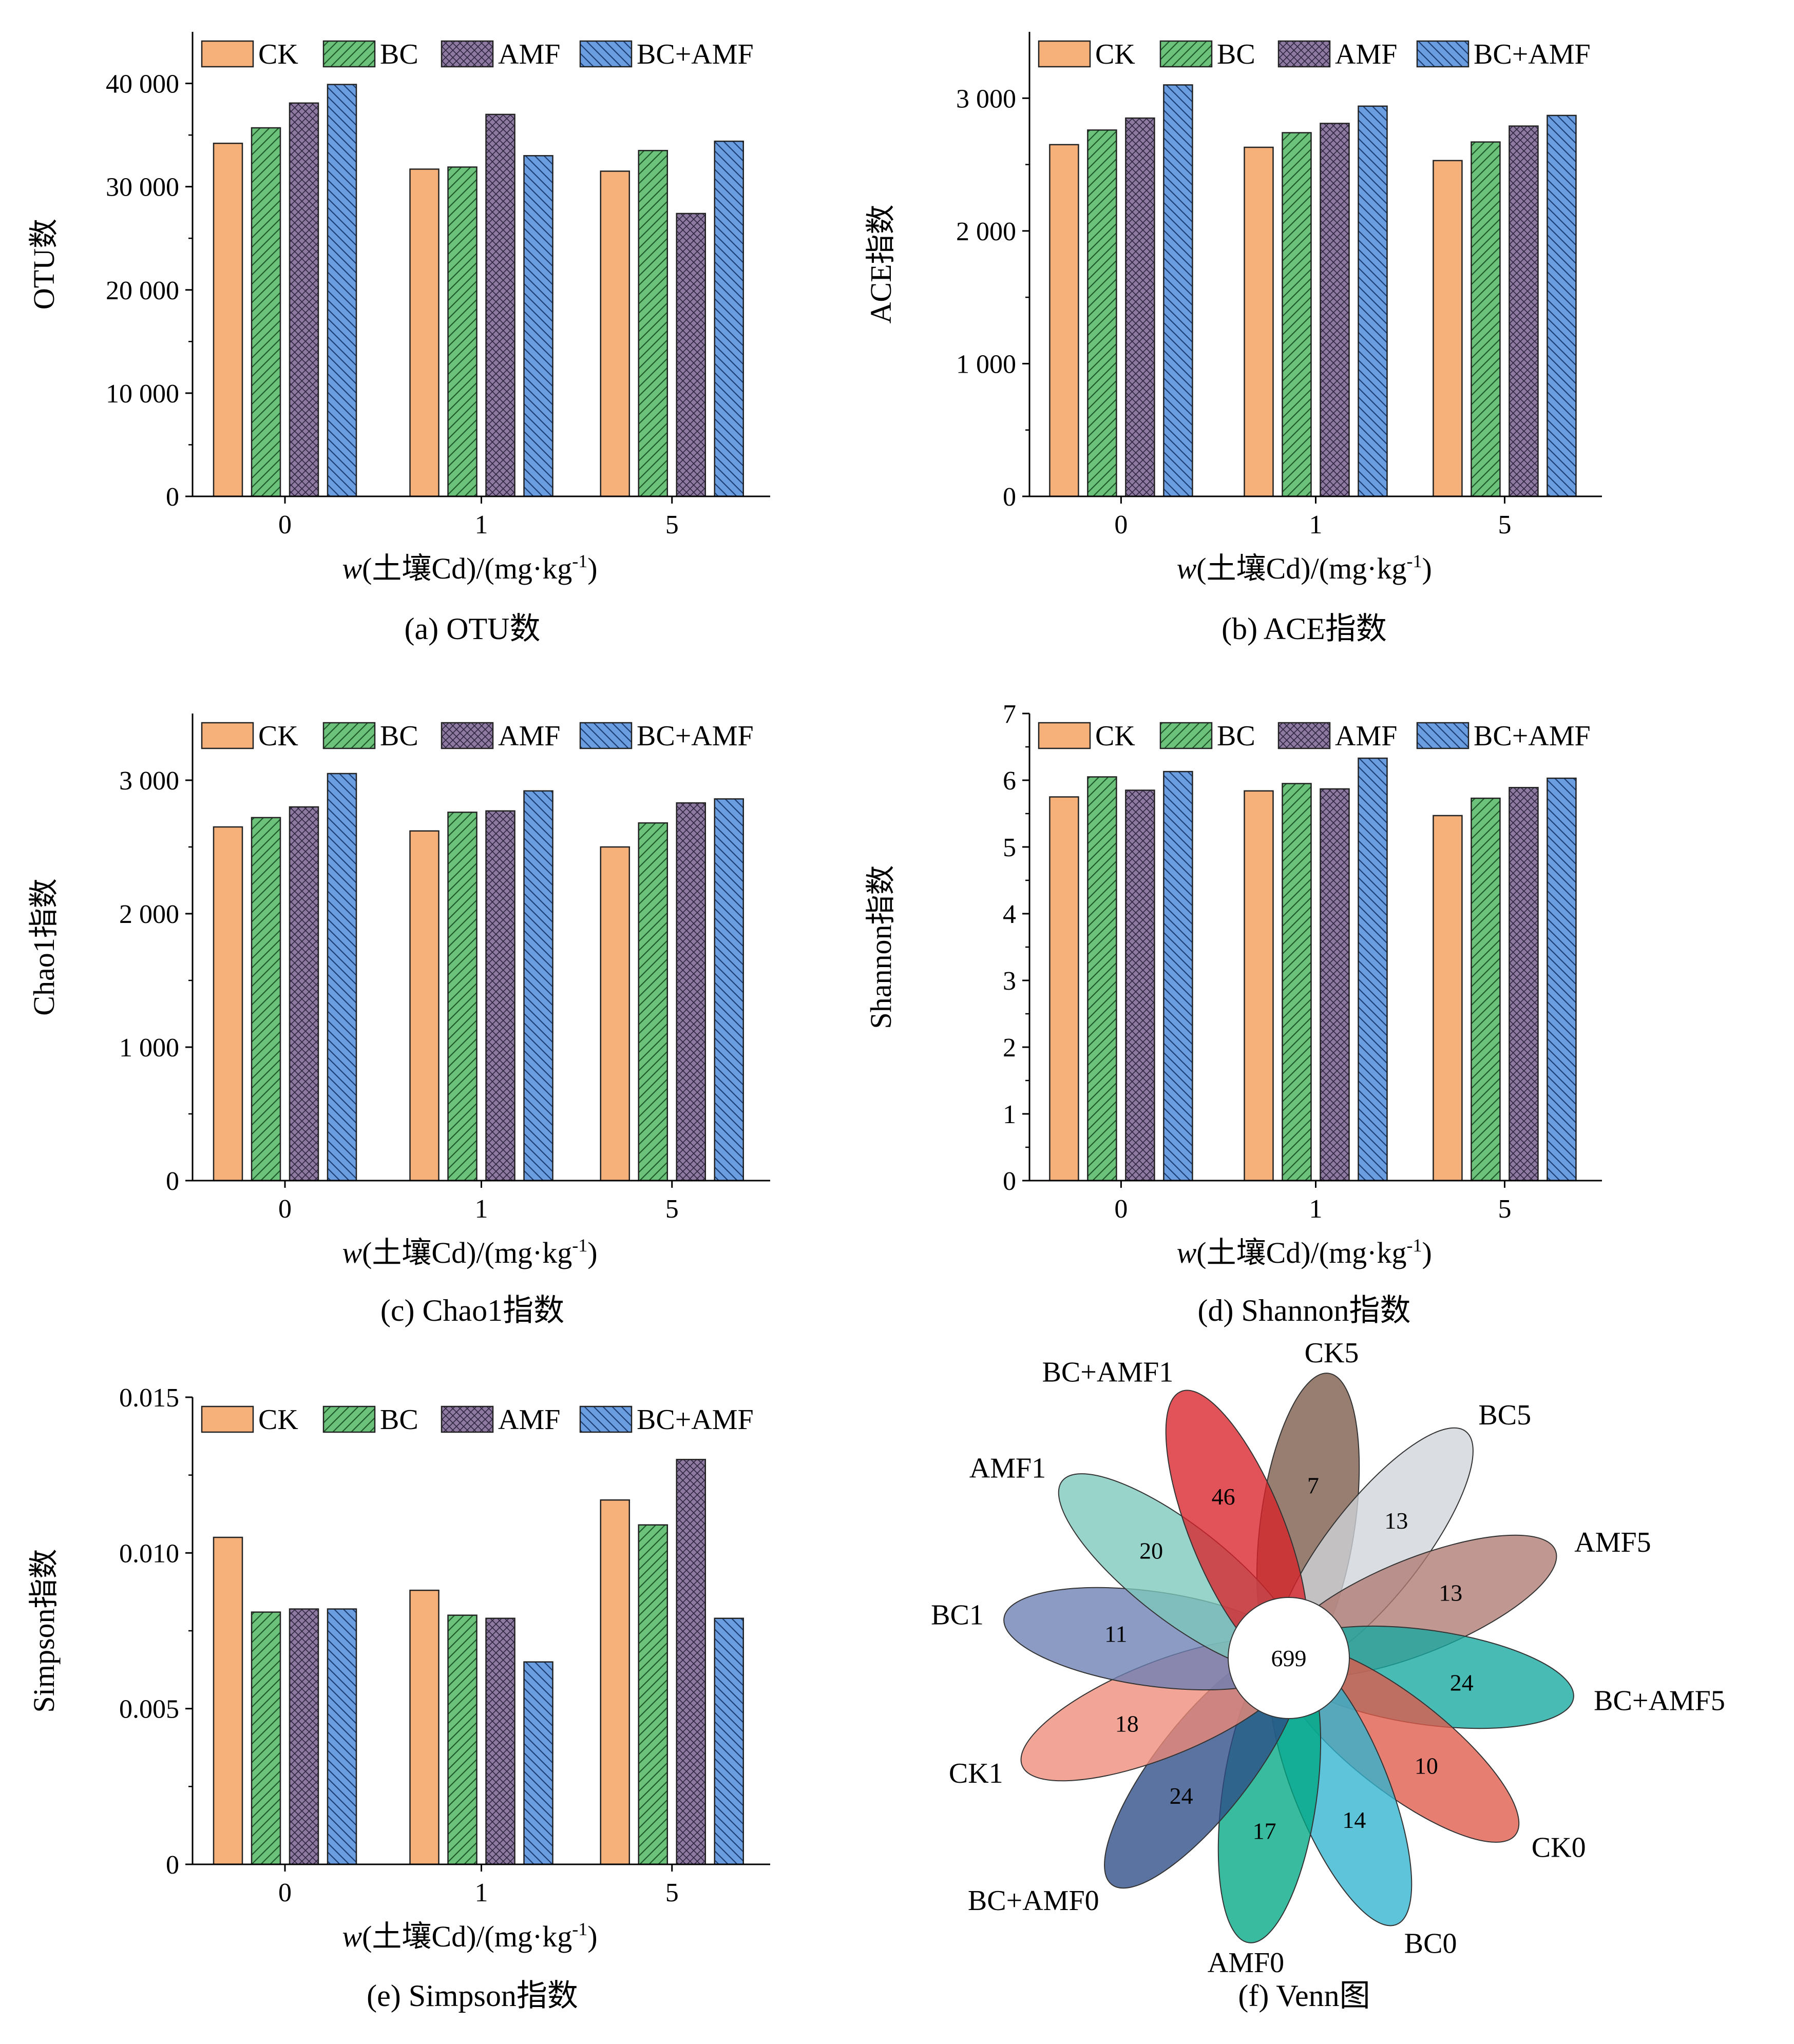 The width and height of the screenshot is (1794, 2044). What do you see at coordinates (44, 946) in the screenshot?
I see `y-axis-label: Chao1指数` at bounding box center [44, 946].